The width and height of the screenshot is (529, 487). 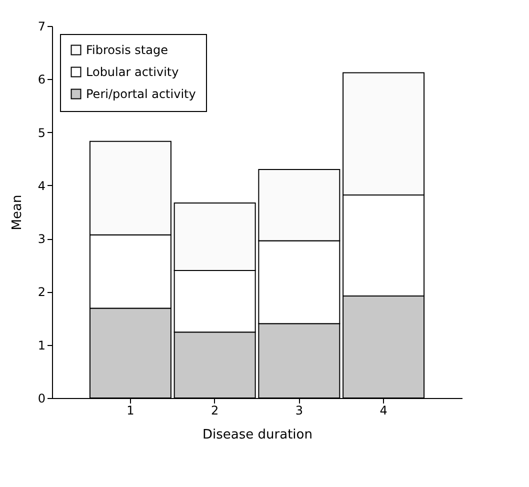 I want to click on y-tick-label: 7, so click(x=42, y=27).